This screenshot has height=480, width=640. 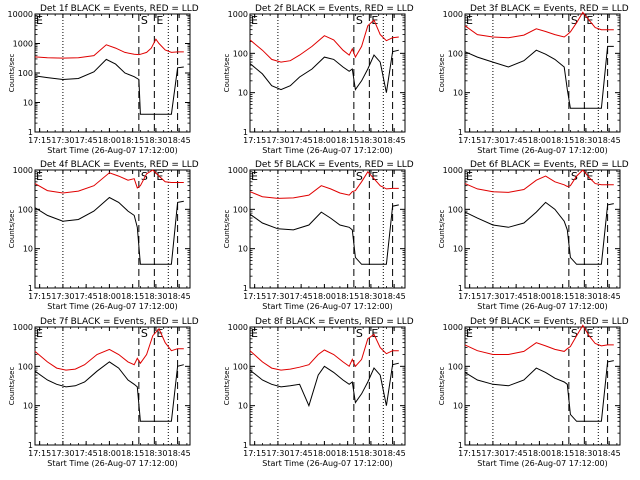 I want to click on panel-title: Det 2f BLACK = Events, RED = LLD, so click(x=334, y=9).